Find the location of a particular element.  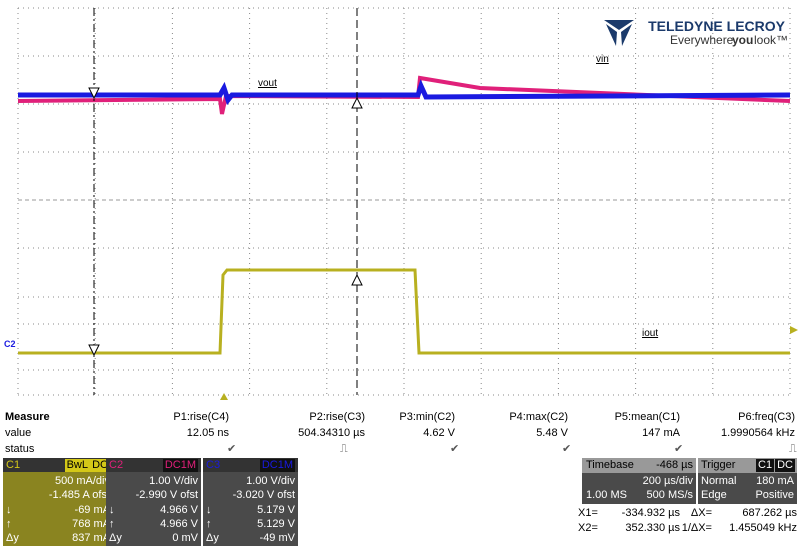

channel-tag: BwL is located at coordinates (77, 465).